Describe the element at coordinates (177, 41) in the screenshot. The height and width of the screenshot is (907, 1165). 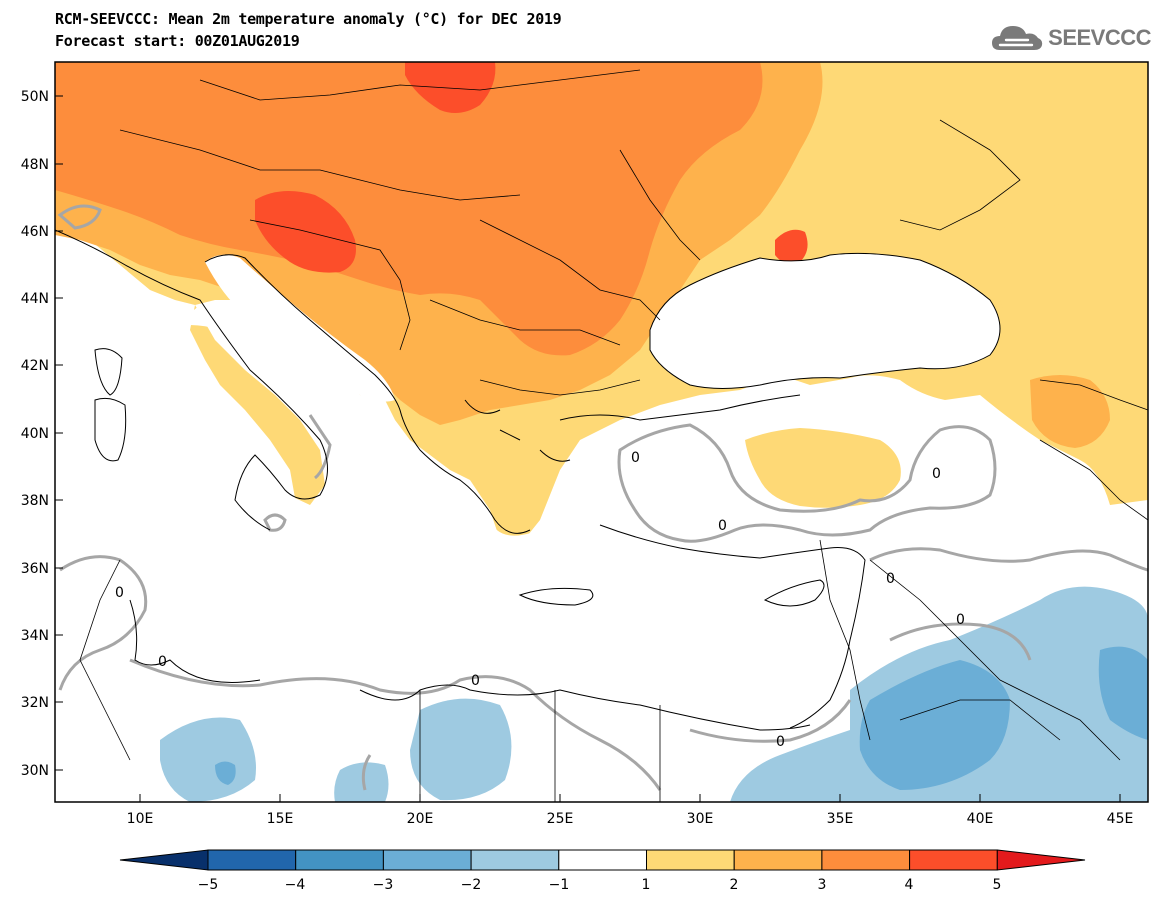
I see `forecast-start-label: Forecast start: 00Z01AUG2019` at that location.